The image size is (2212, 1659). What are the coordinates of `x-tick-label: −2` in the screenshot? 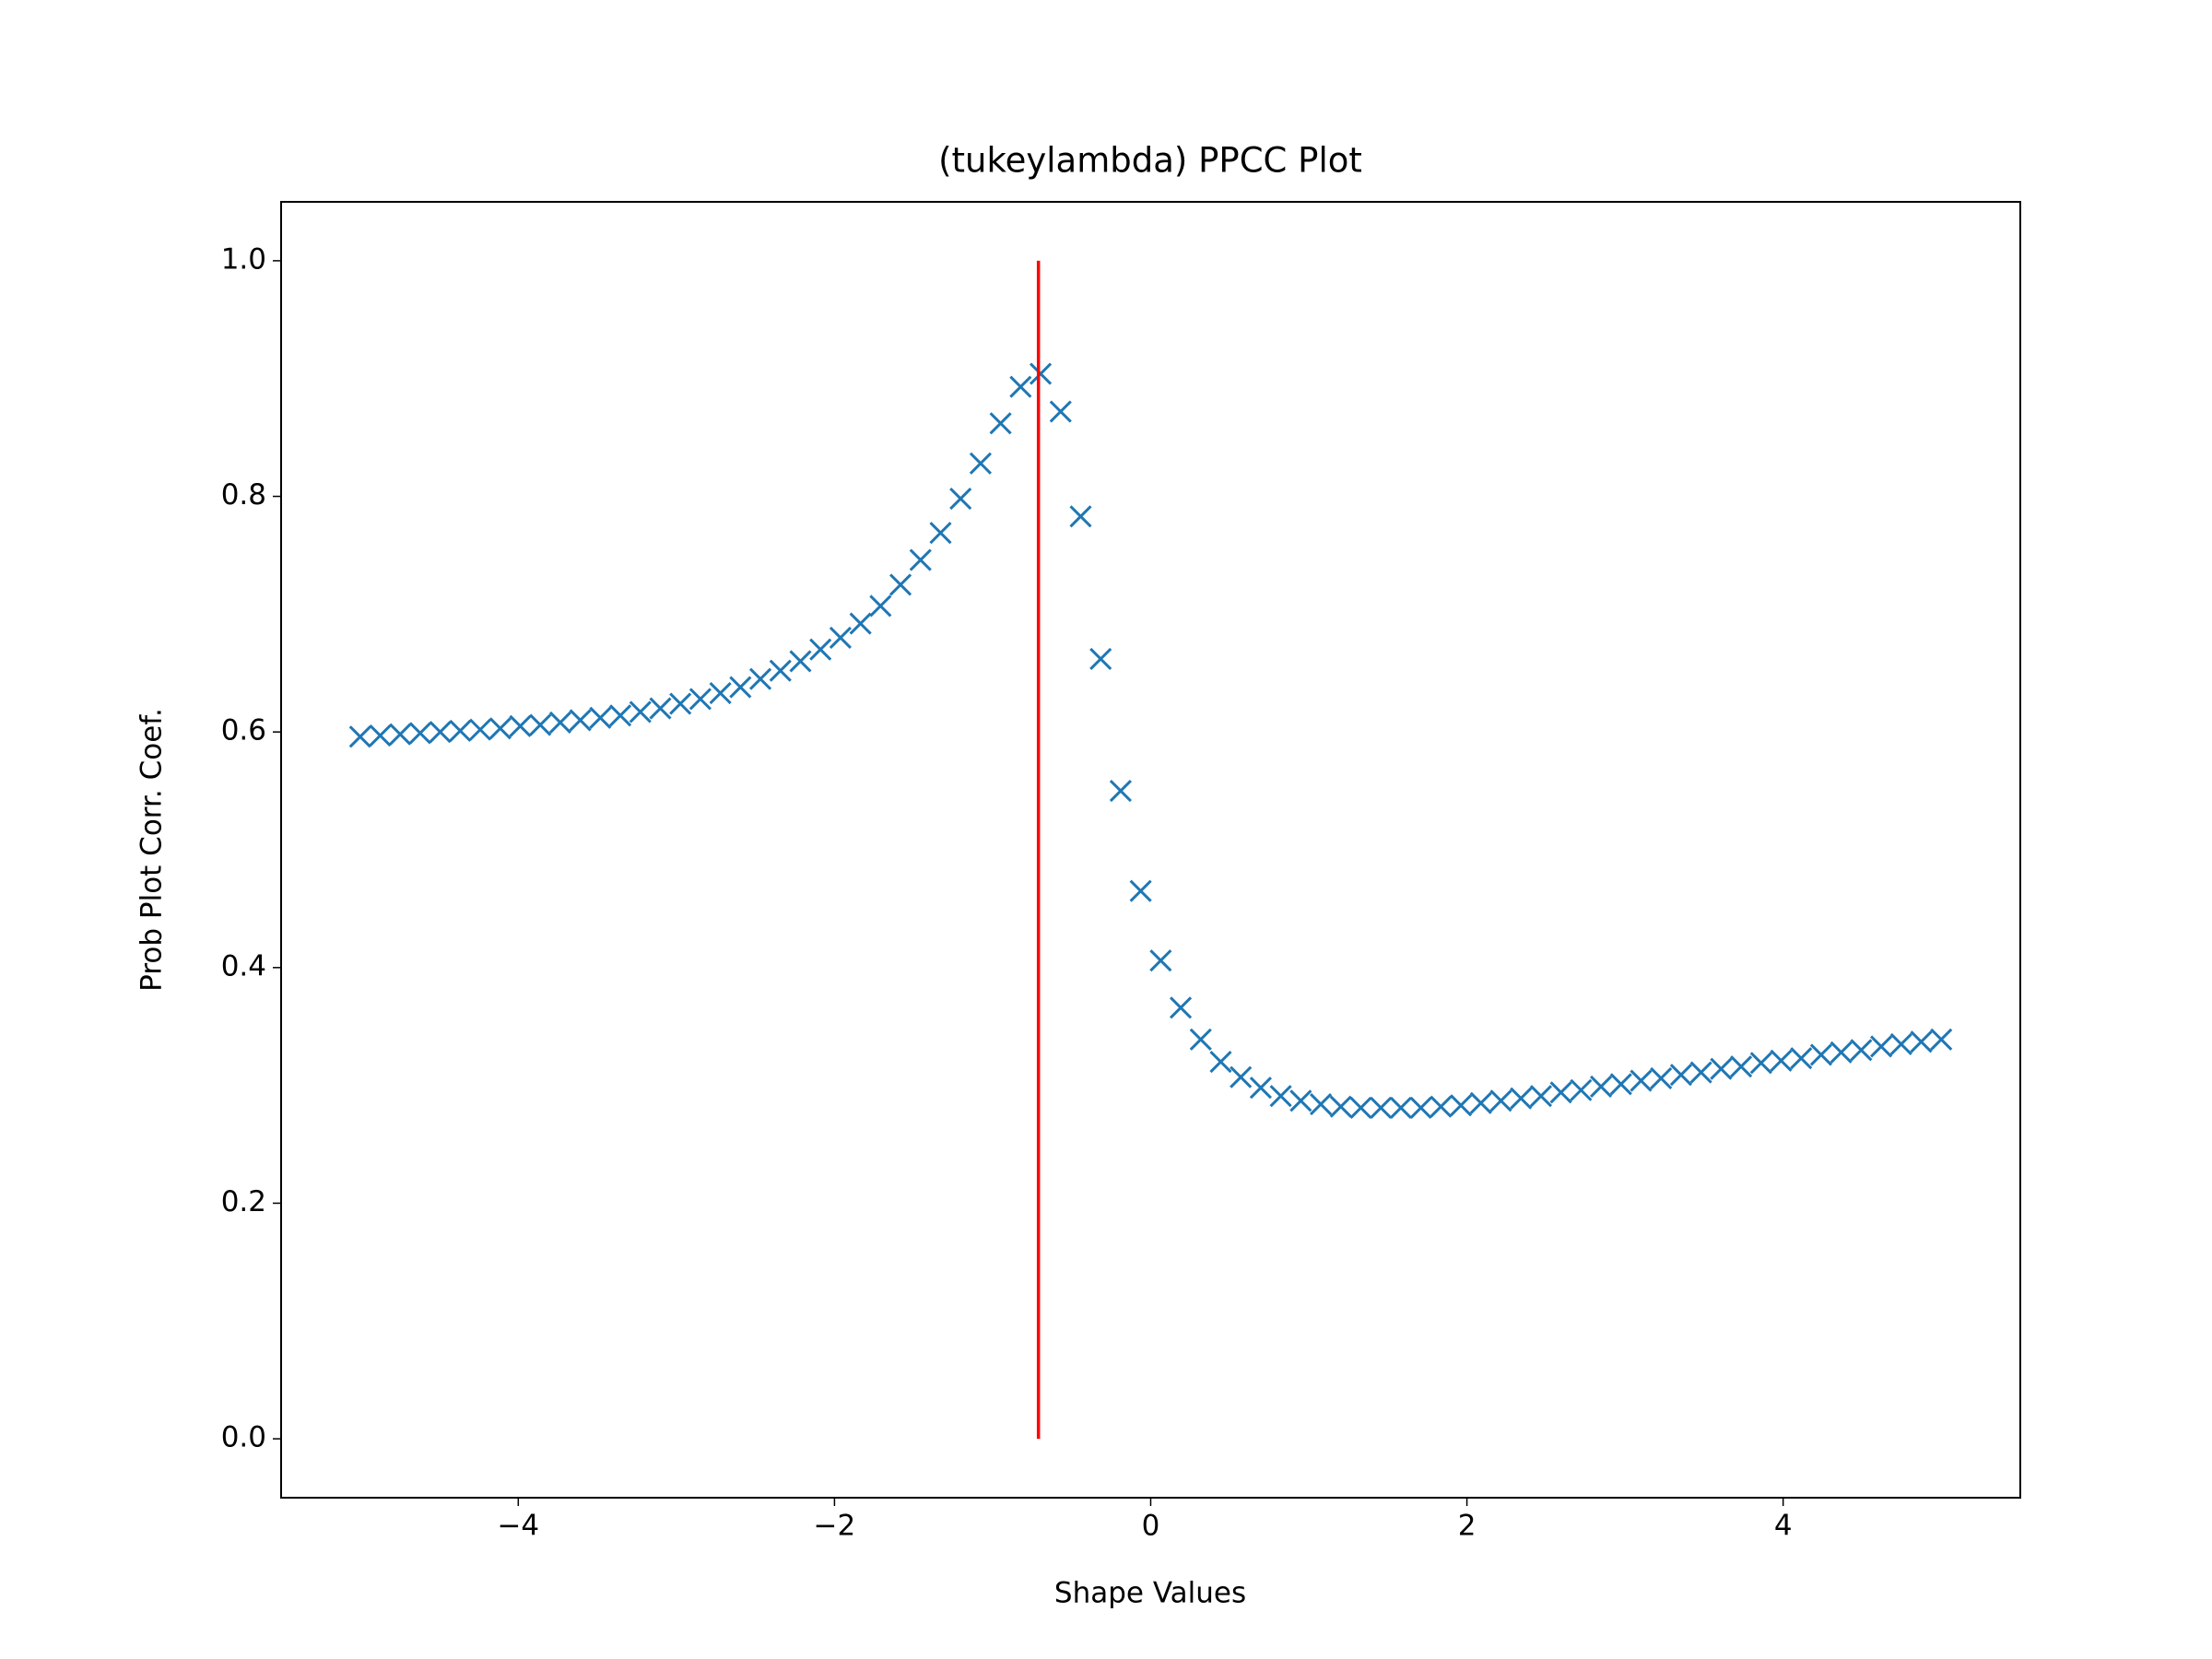 It's located at (835, 1526).